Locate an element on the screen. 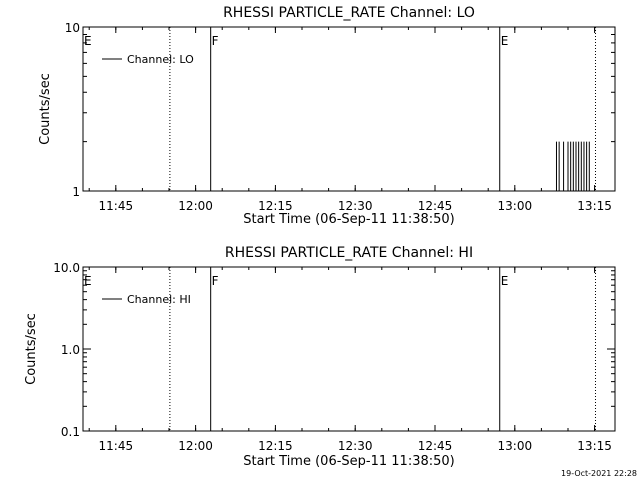 This screenshot has height=480, width=640. y-tick-label: 0.1 is located at coordinates (70, 432).